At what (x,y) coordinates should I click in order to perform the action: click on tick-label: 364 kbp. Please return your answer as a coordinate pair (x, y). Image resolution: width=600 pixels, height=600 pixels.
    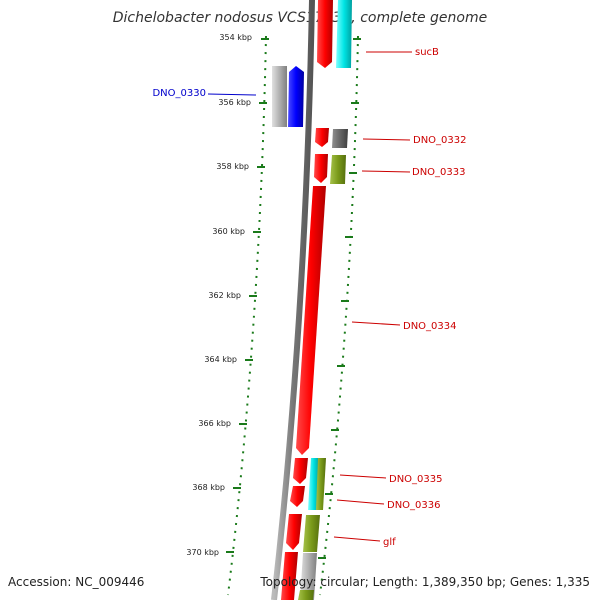
    Looking at the image, I should click on (220, 359).